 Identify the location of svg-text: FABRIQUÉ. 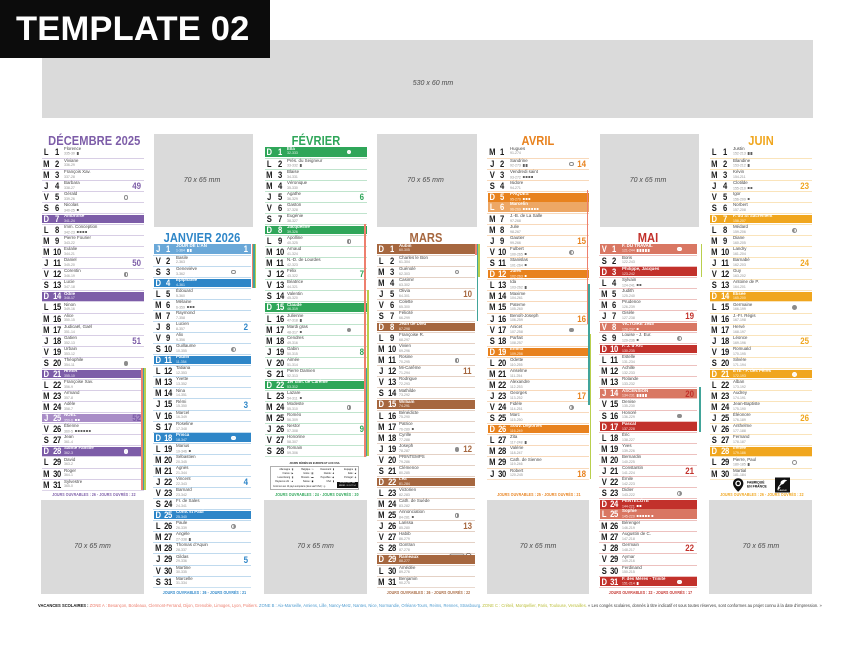
(756, 481).